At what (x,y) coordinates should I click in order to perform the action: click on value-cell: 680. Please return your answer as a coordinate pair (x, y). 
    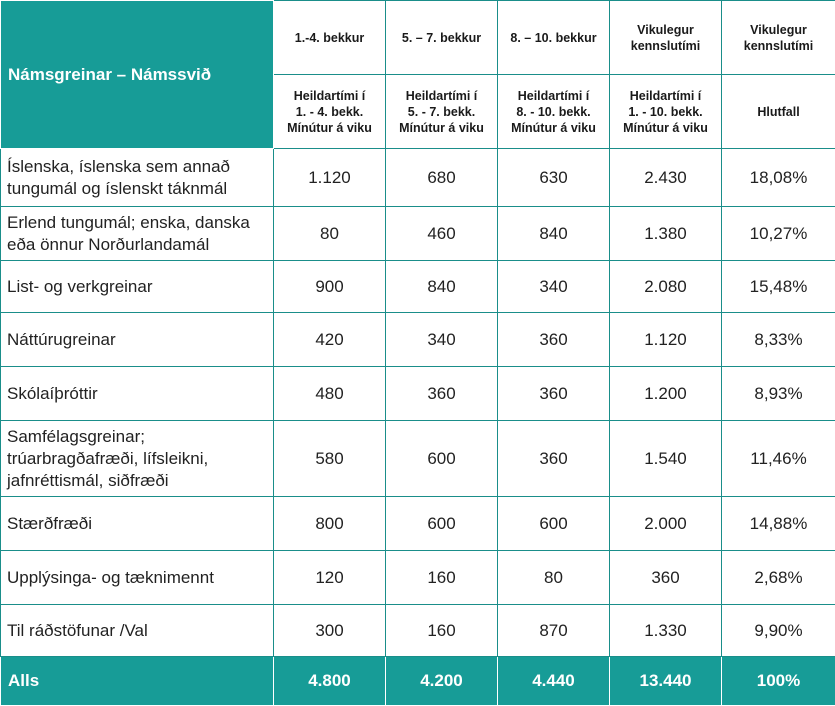
    Looking at the image, I should click on (442, 178).